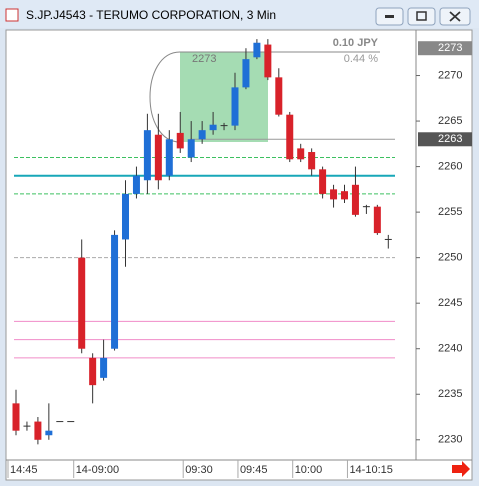 Image resolution: width=479 pixels, height=491 pixels. Describe the element at coordinates (450, 212) in the screenshot. I see `y-tick-label: 2255` at that location.